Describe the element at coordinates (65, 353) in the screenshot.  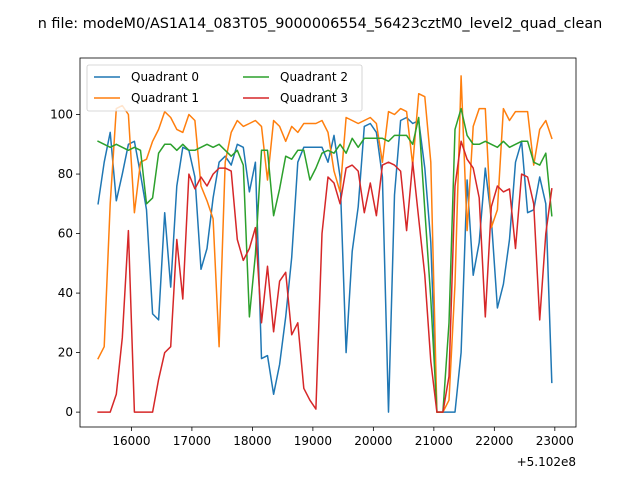
I see `y-tick-label: 20` at that location.